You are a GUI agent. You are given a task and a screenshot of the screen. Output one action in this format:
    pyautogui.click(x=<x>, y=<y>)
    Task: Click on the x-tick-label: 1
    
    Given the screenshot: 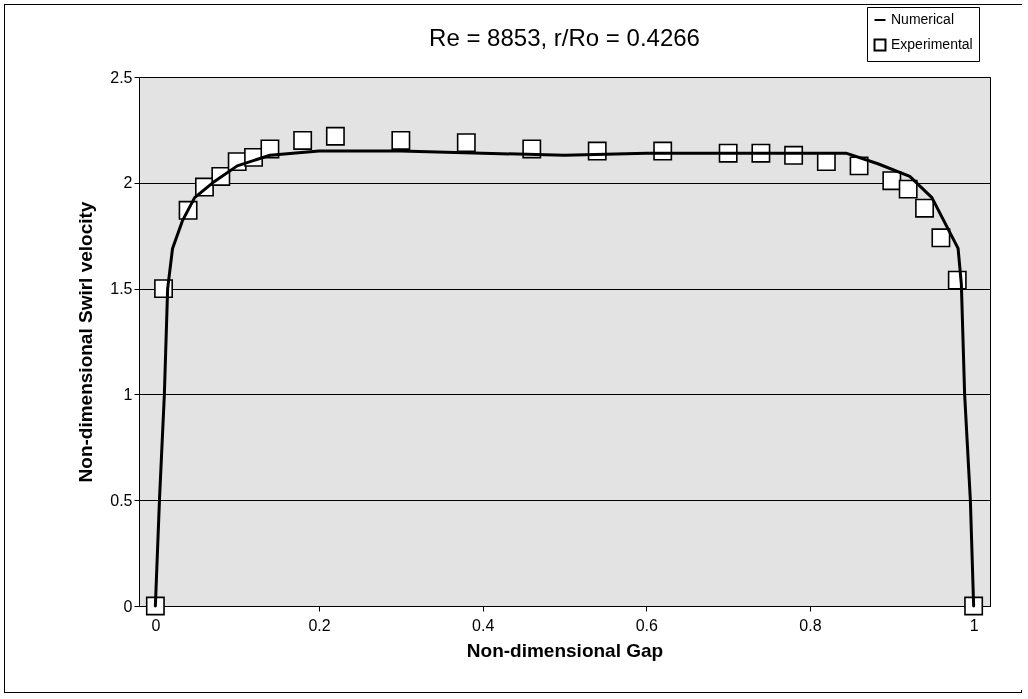 What is the action you would take?
    pyautogui.click(x=974, y=625)
    